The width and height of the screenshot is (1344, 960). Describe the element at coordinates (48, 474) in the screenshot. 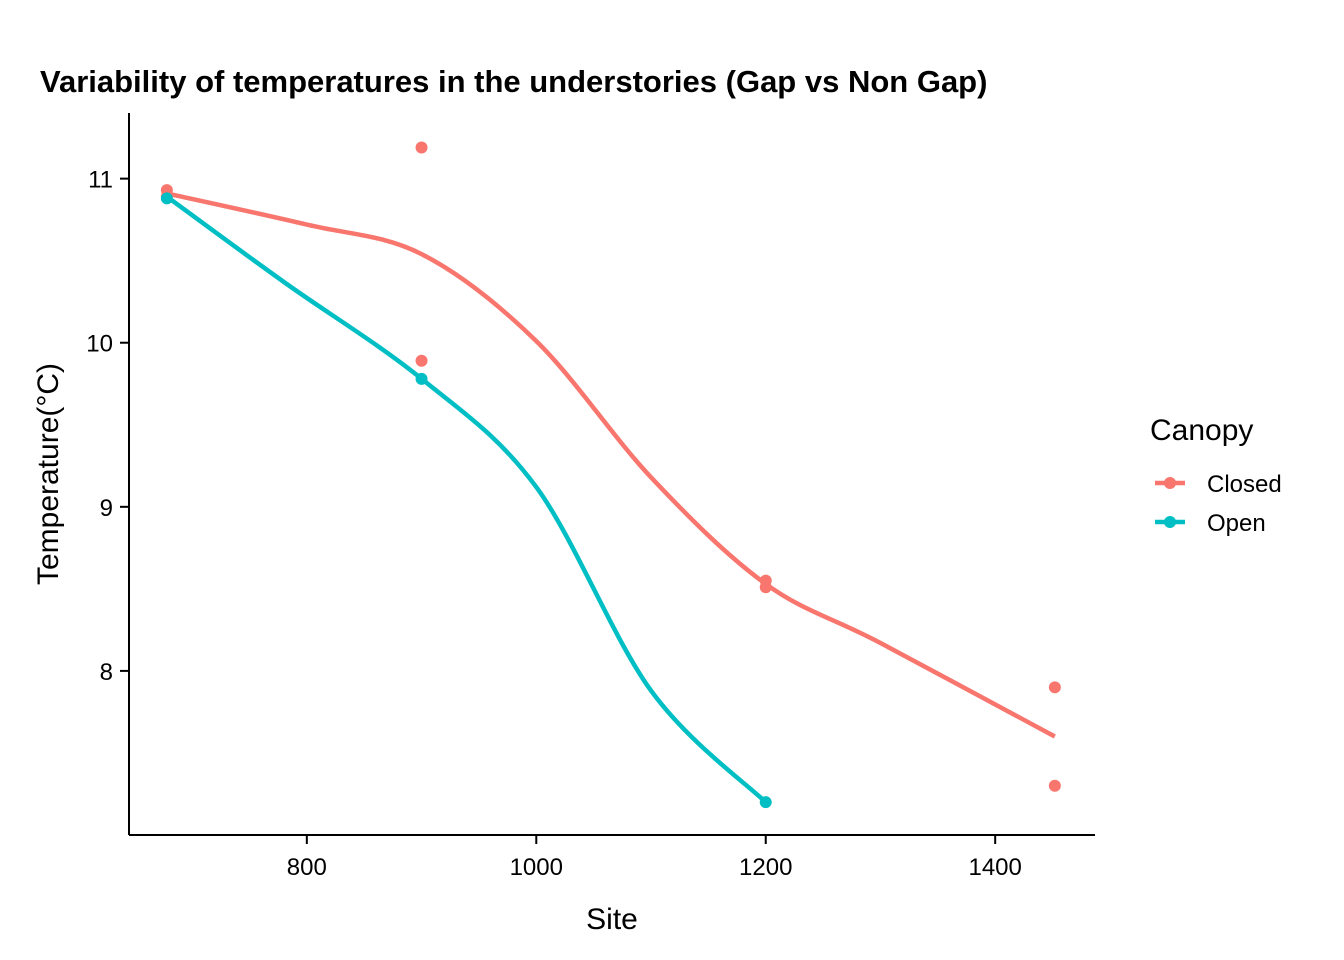

I see `y-axis-title: Temperature(°C)` at that location.